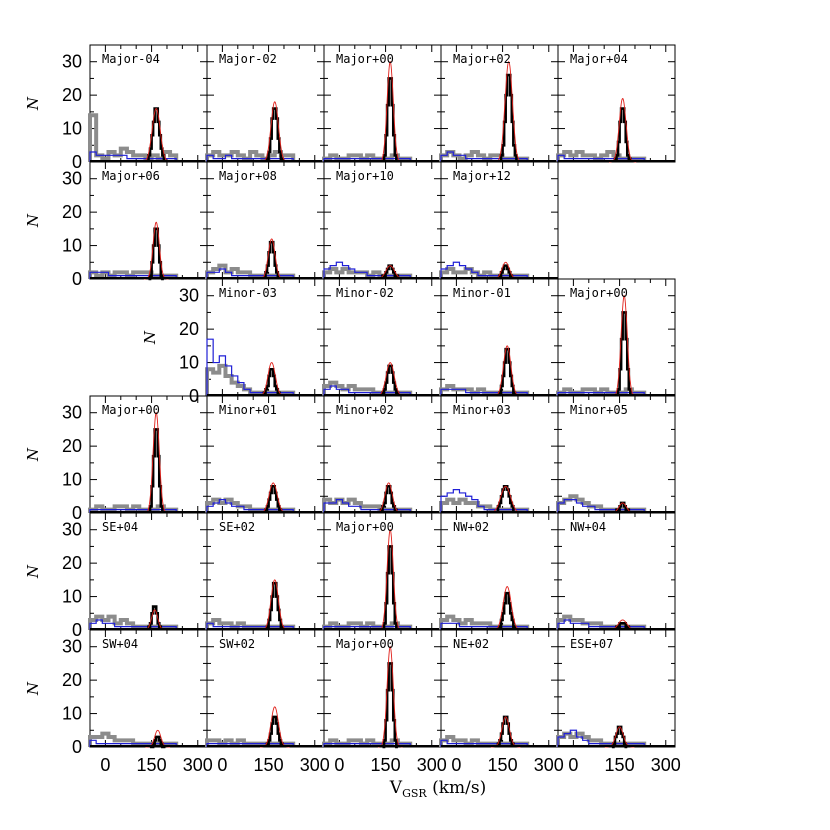  I want to click on panel-Major+08: Major+08, so click(265, 221).